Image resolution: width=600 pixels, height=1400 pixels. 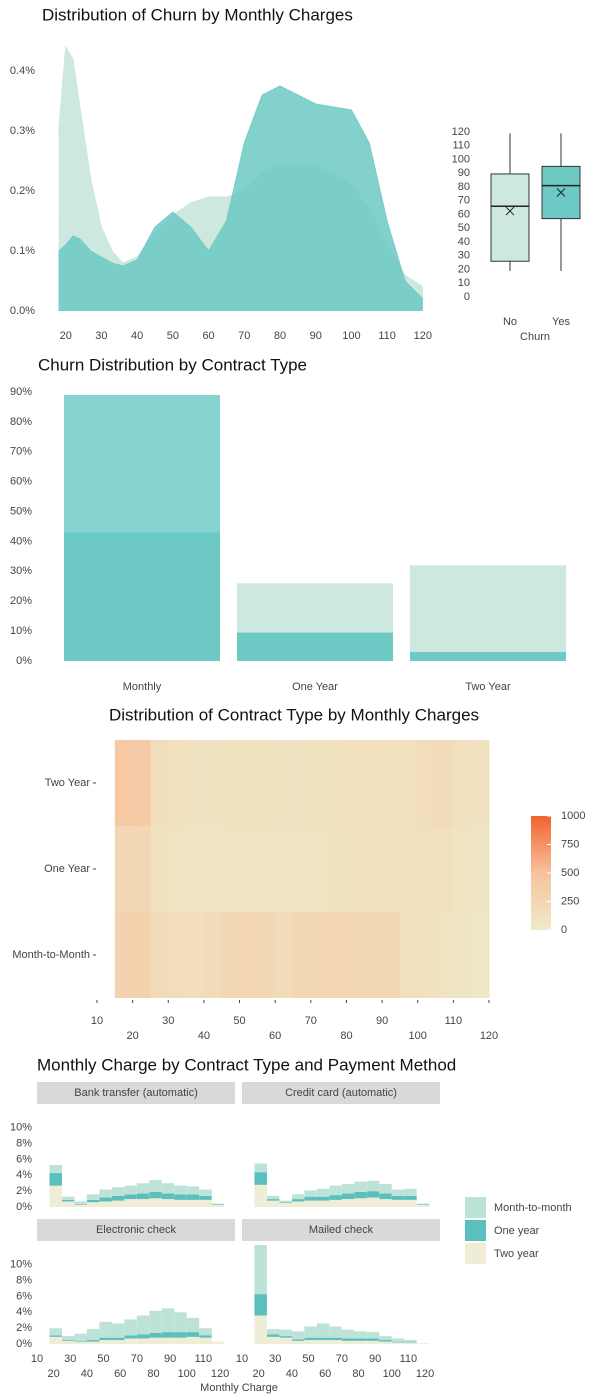 I want to click on y-tick-label: Month-to-Month, so click(x=51, y=955).